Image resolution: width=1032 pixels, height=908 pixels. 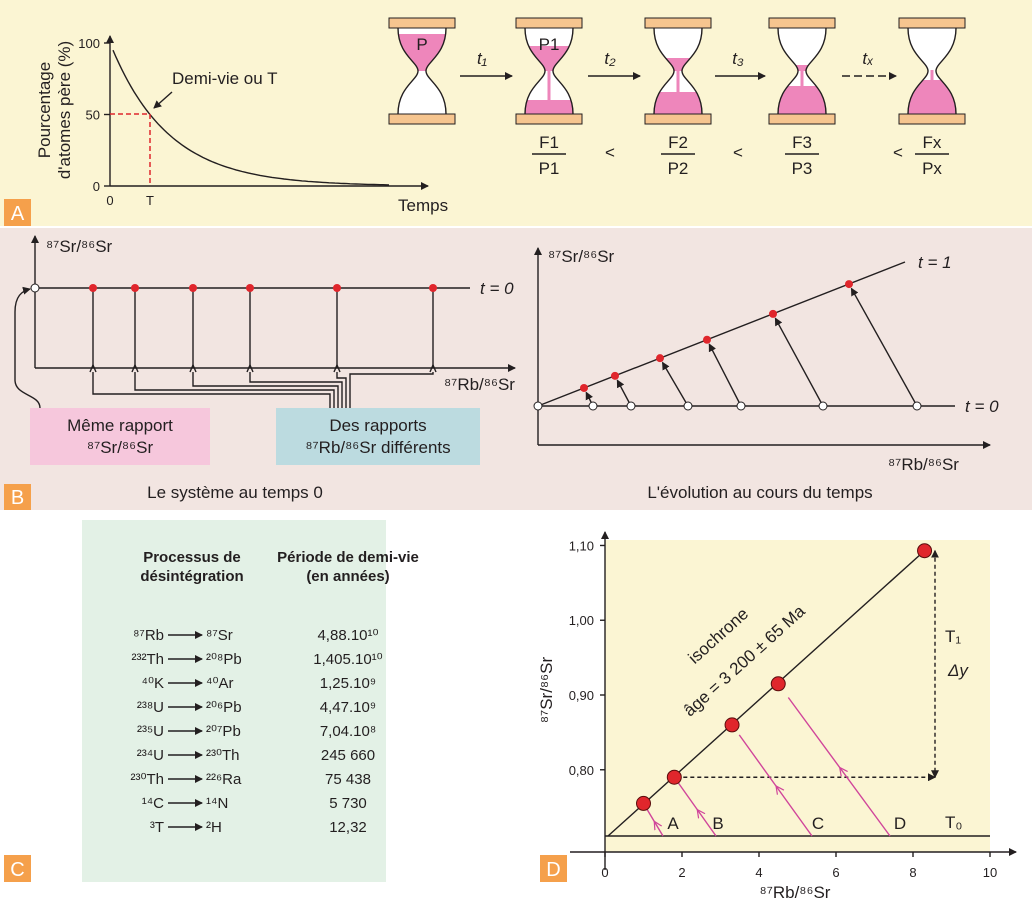 What do you see at coordinates (868, 58) in the screenshot?
I see `step-label: tₓ` at bounding box center [868, 58].